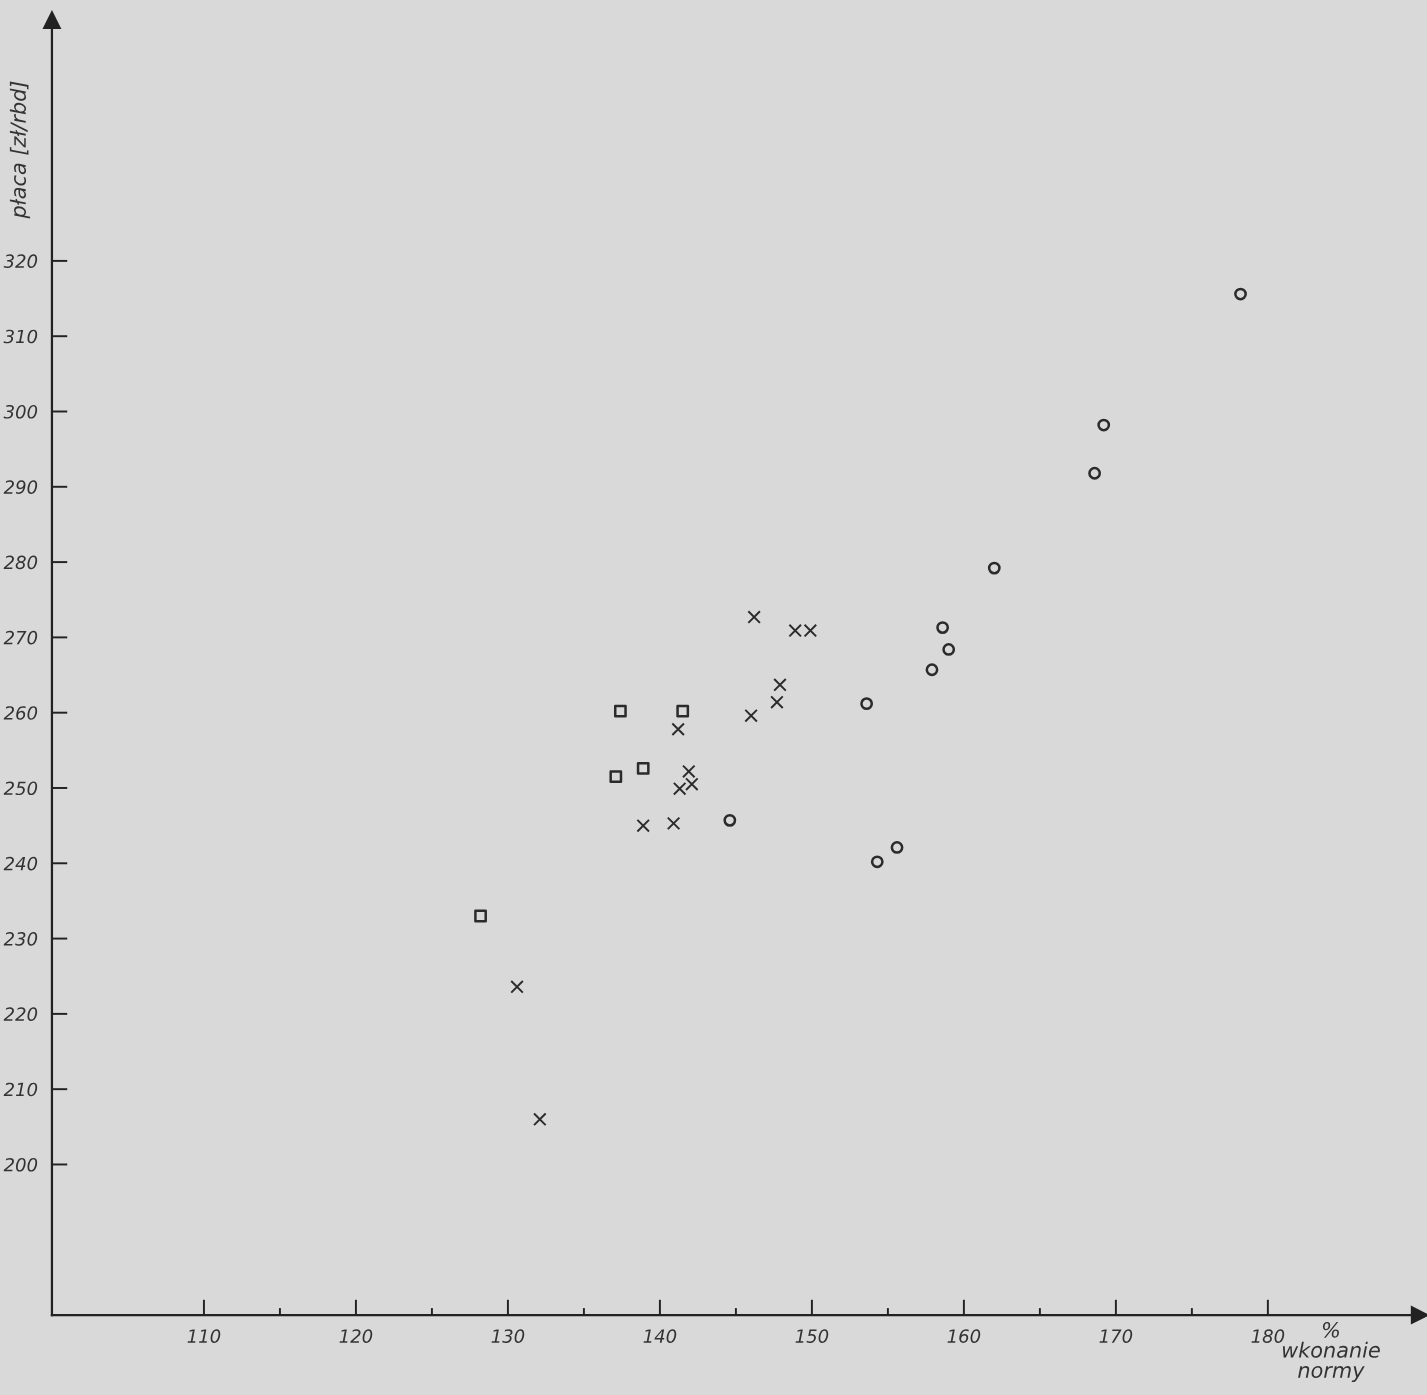 Image resolution: width=1427 pixels, height=1395 pixels. What do you see at coordinates (20, 411) in the screenshot?
I see `y-tick-label: 300` at bounding box center [20, 411].